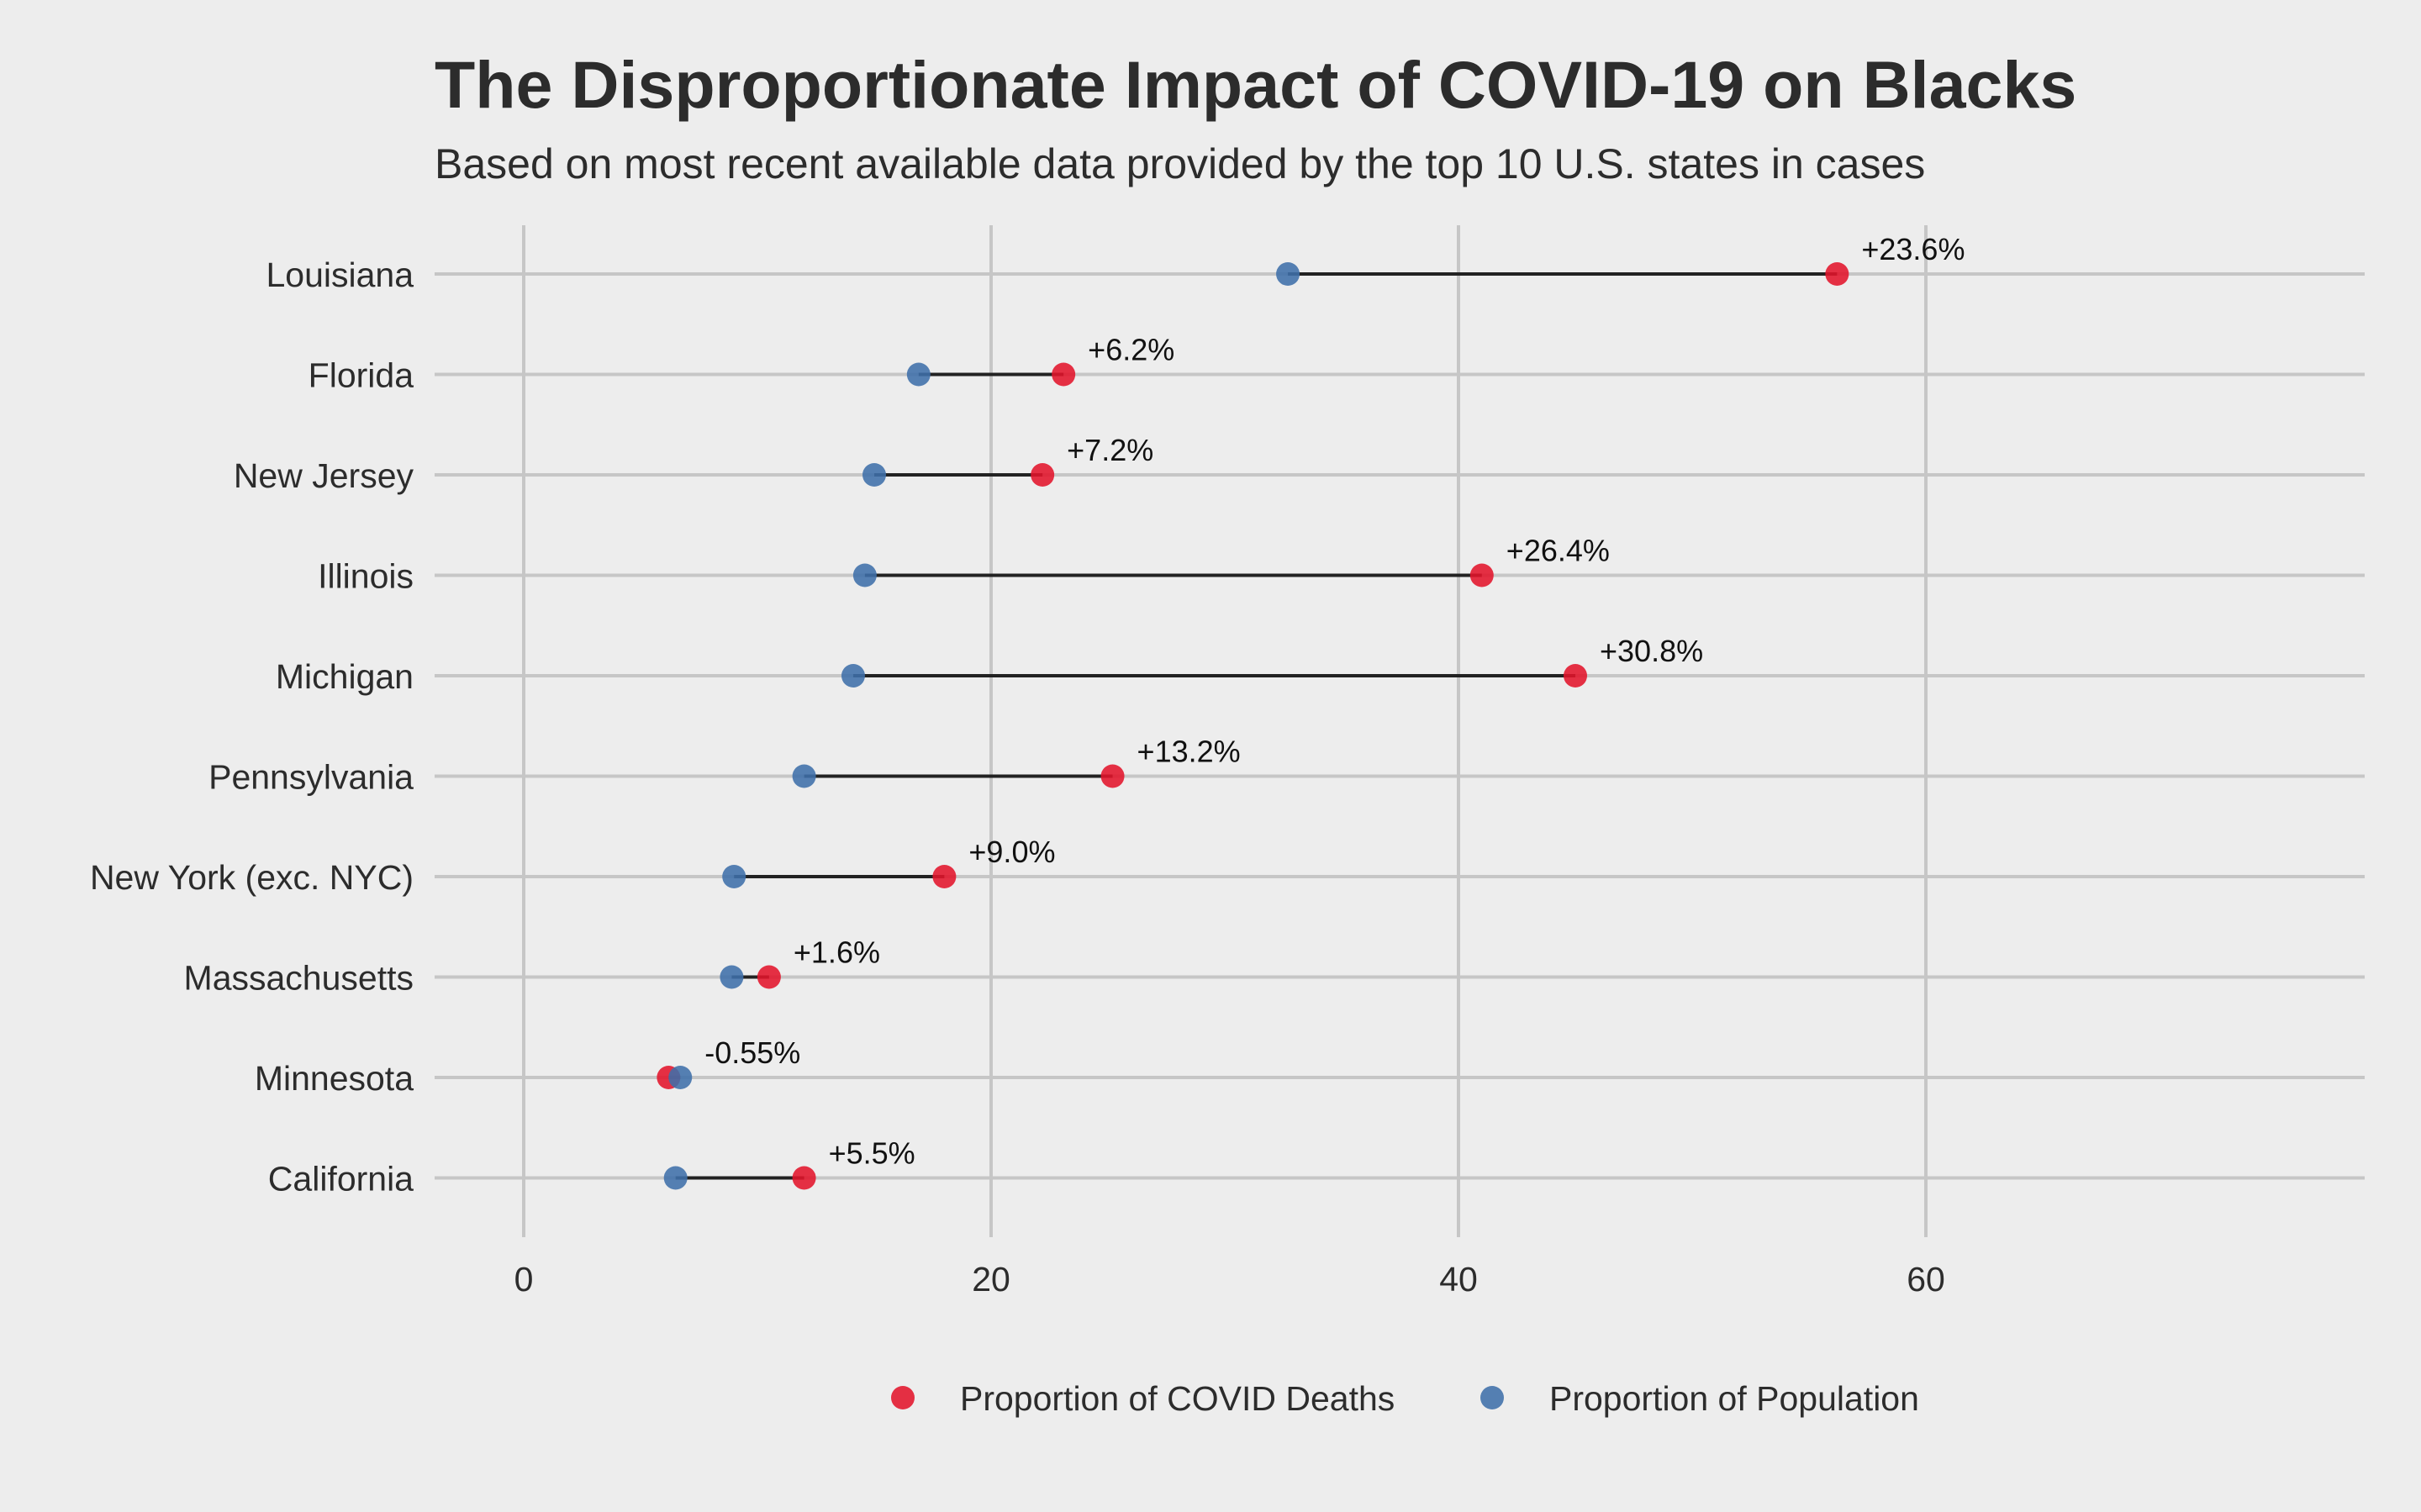  Describe the element at coordinates (1288, 274) in the screenshot. I see `point-population-louisiana` at that location.